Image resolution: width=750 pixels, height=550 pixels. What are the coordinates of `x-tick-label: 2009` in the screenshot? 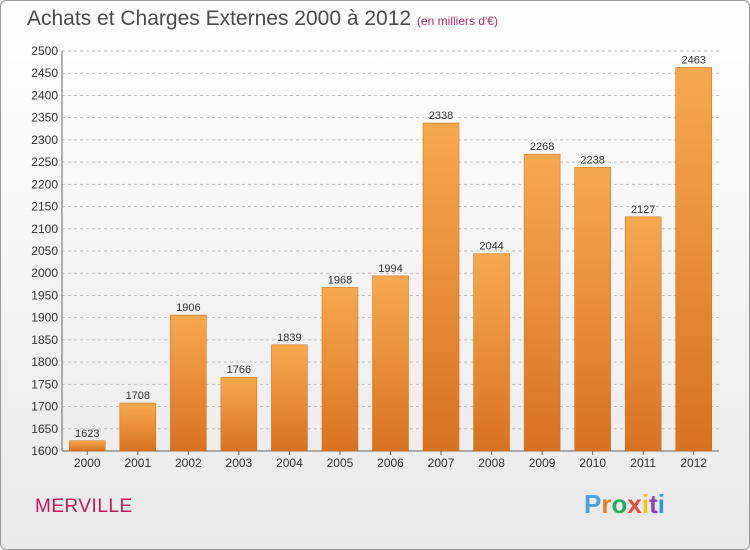 It's located at (542, 463).